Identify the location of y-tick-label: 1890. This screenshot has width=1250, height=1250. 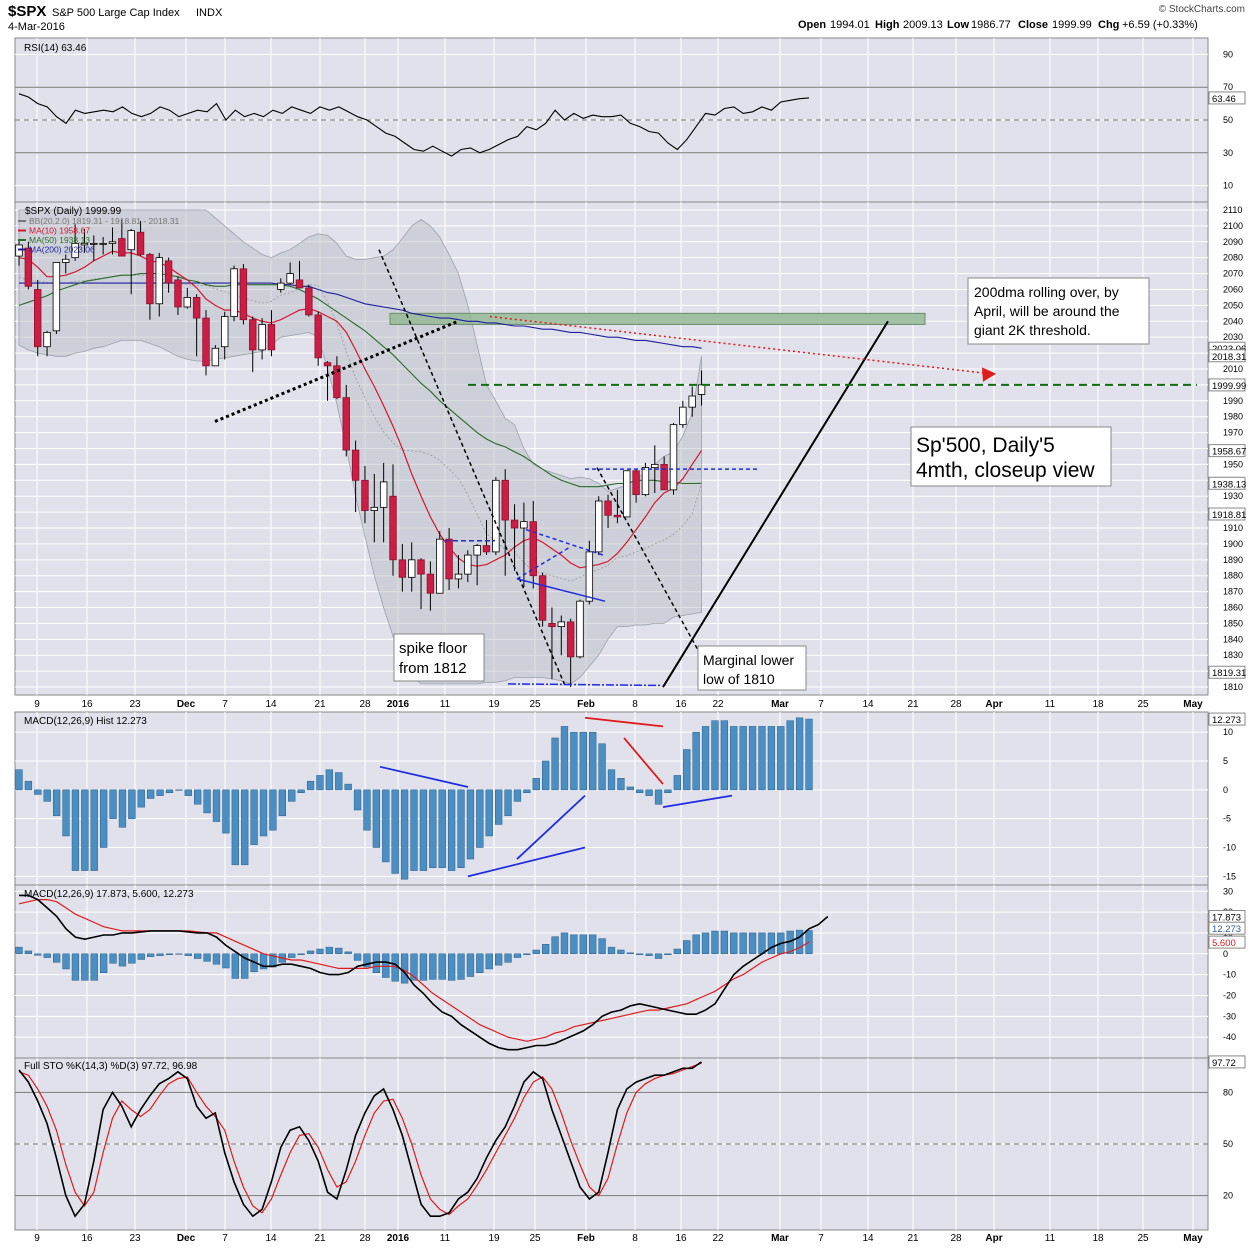
(1233, 560).